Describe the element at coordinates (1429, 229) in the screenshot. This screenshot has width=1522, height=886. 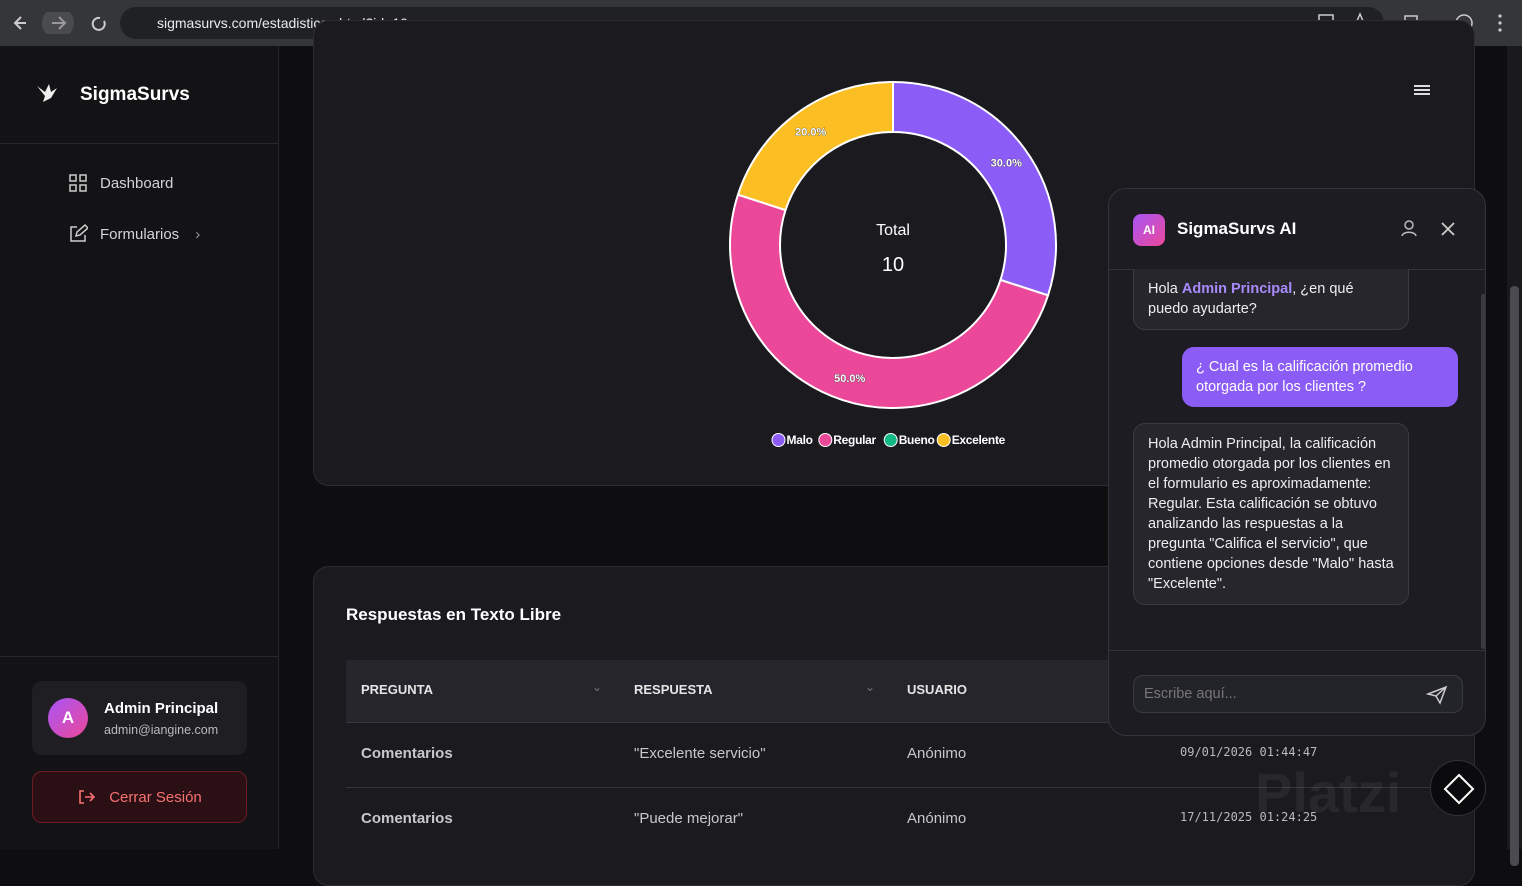
I see `chat-actions` at that location.